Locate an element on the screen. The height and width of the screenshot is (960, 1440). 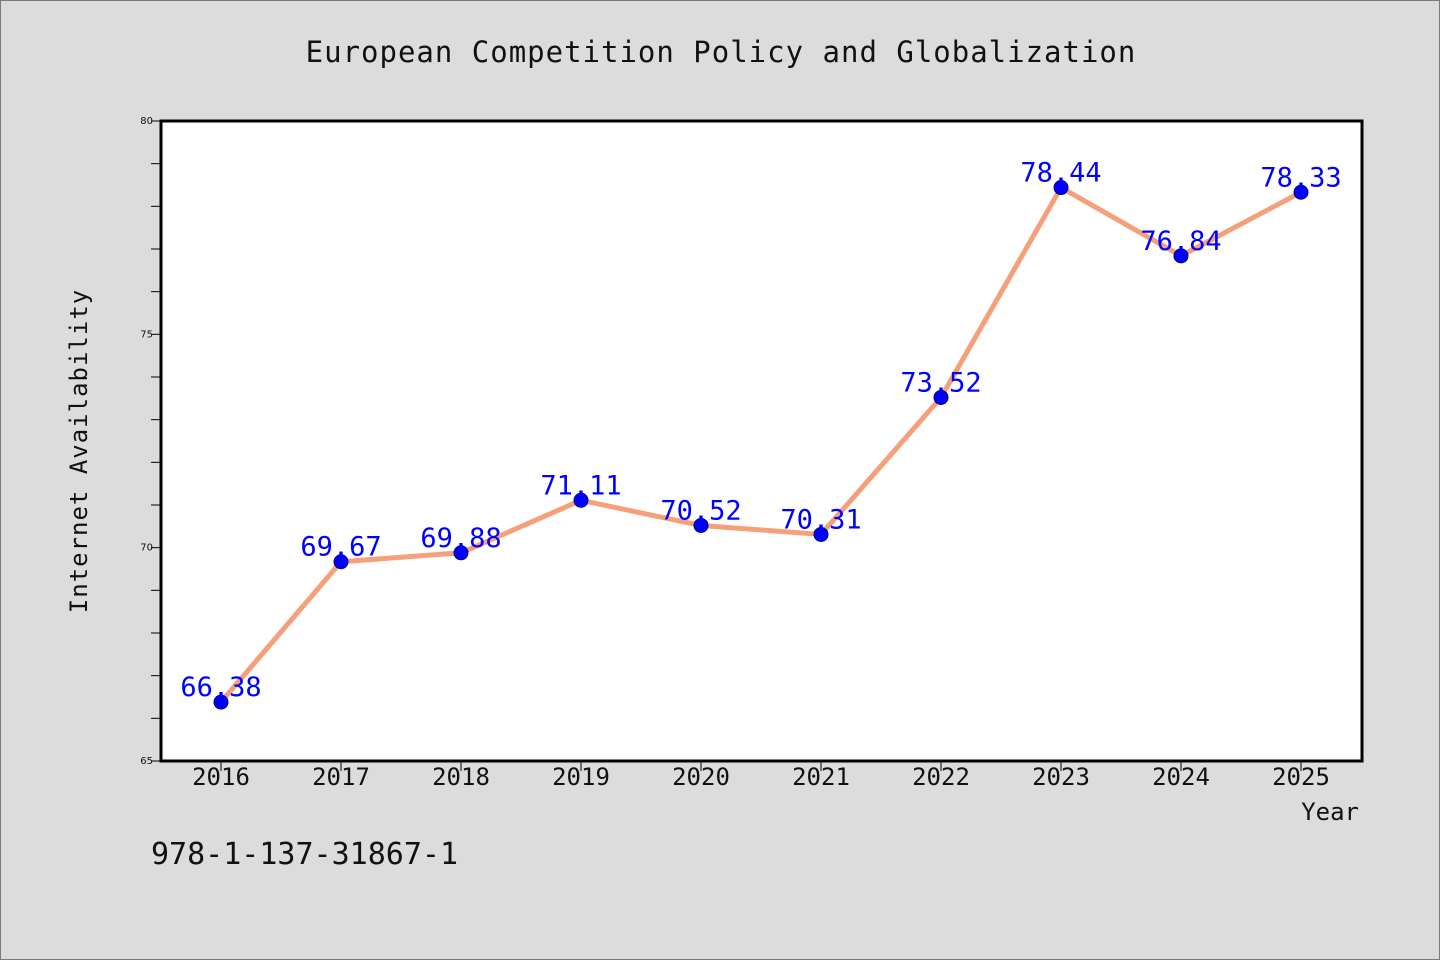
x-tick-label: 2025 is located at coordinates (1301, 777).